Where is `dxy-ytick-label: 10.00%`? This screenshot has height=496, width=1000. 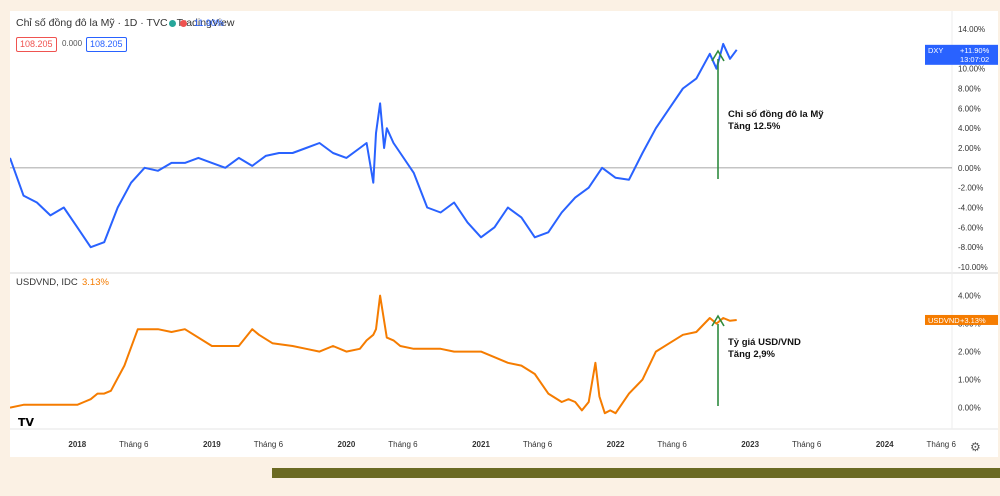 dxy-ytick-label: 10.00% is located at coordinates (971, 69).